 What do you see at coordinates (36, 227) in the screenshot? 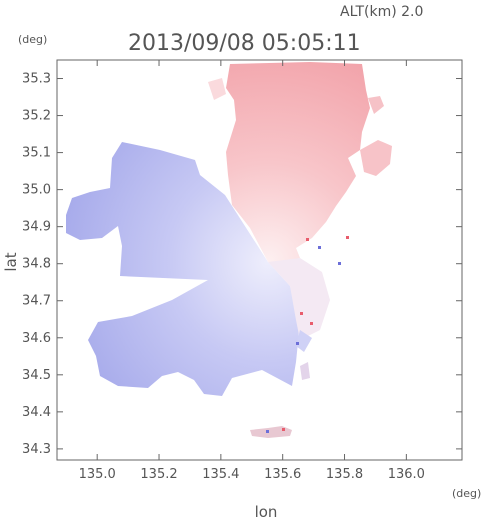
I see `y-tick-label: 34.9` at bounding box center [36, 227].